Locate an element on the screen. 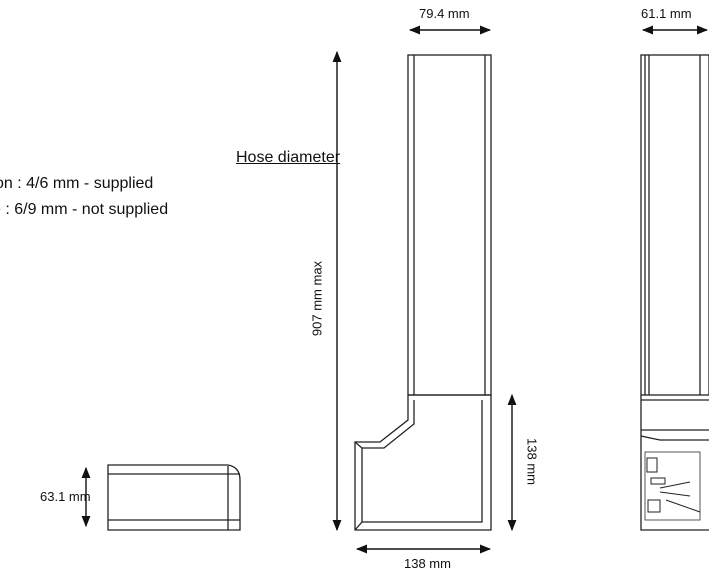  side-view-duct is located at coordinates (674, 292).